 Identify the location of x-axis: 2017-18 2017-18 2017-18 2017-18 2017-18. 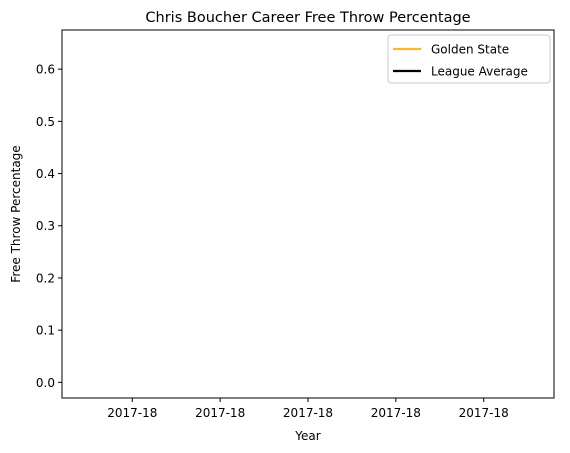
(308, 409).